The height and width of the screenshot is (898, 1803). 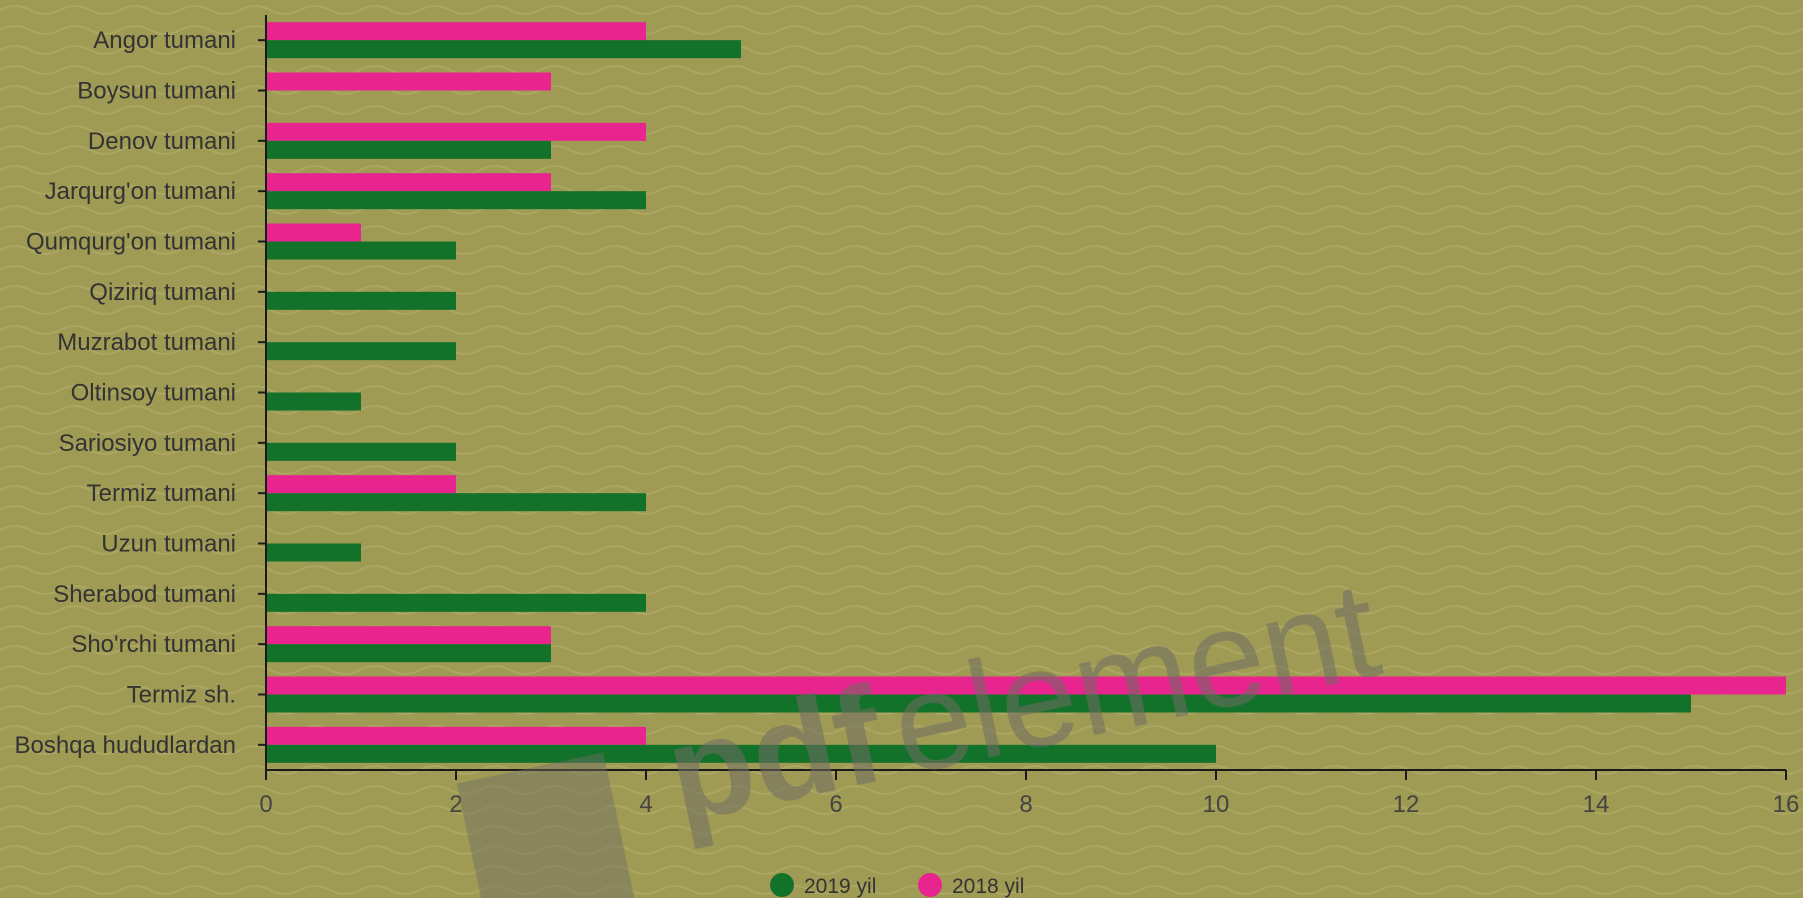 What do you see at coordinates (162, 141) in the screenshot?
I see `category-label: Denov tumani` at bounding box center [162, 141].